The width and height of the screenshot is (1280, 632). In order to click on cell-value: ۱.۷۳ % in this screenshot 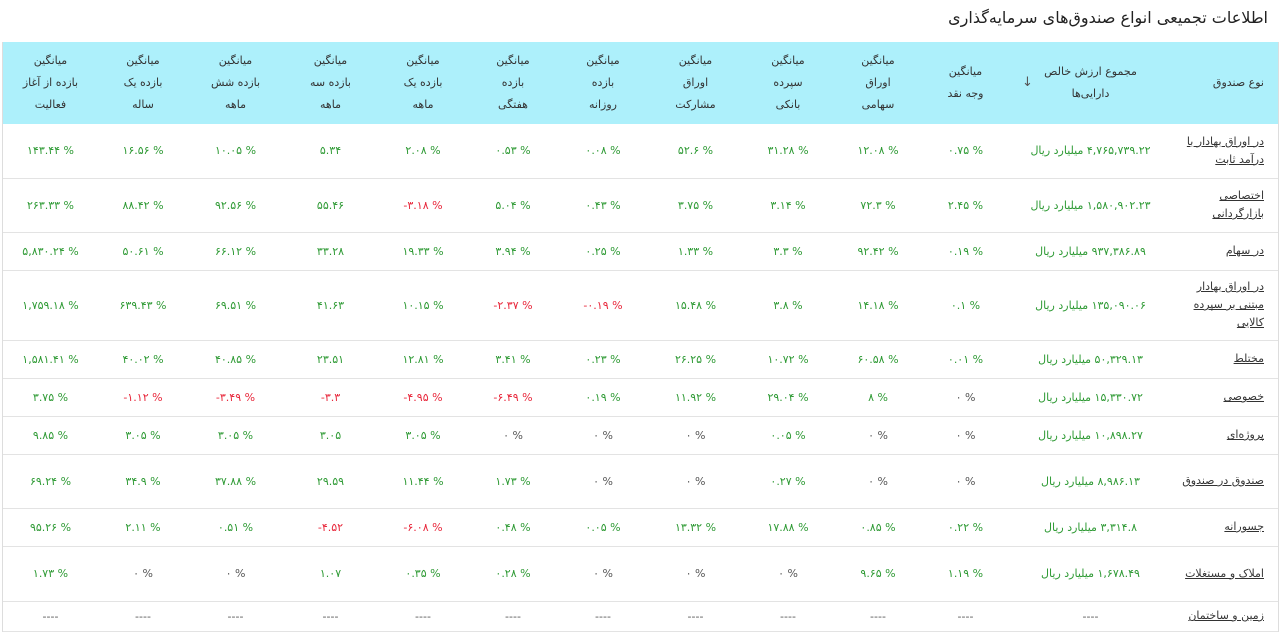, I will do `click(50, 573)`.